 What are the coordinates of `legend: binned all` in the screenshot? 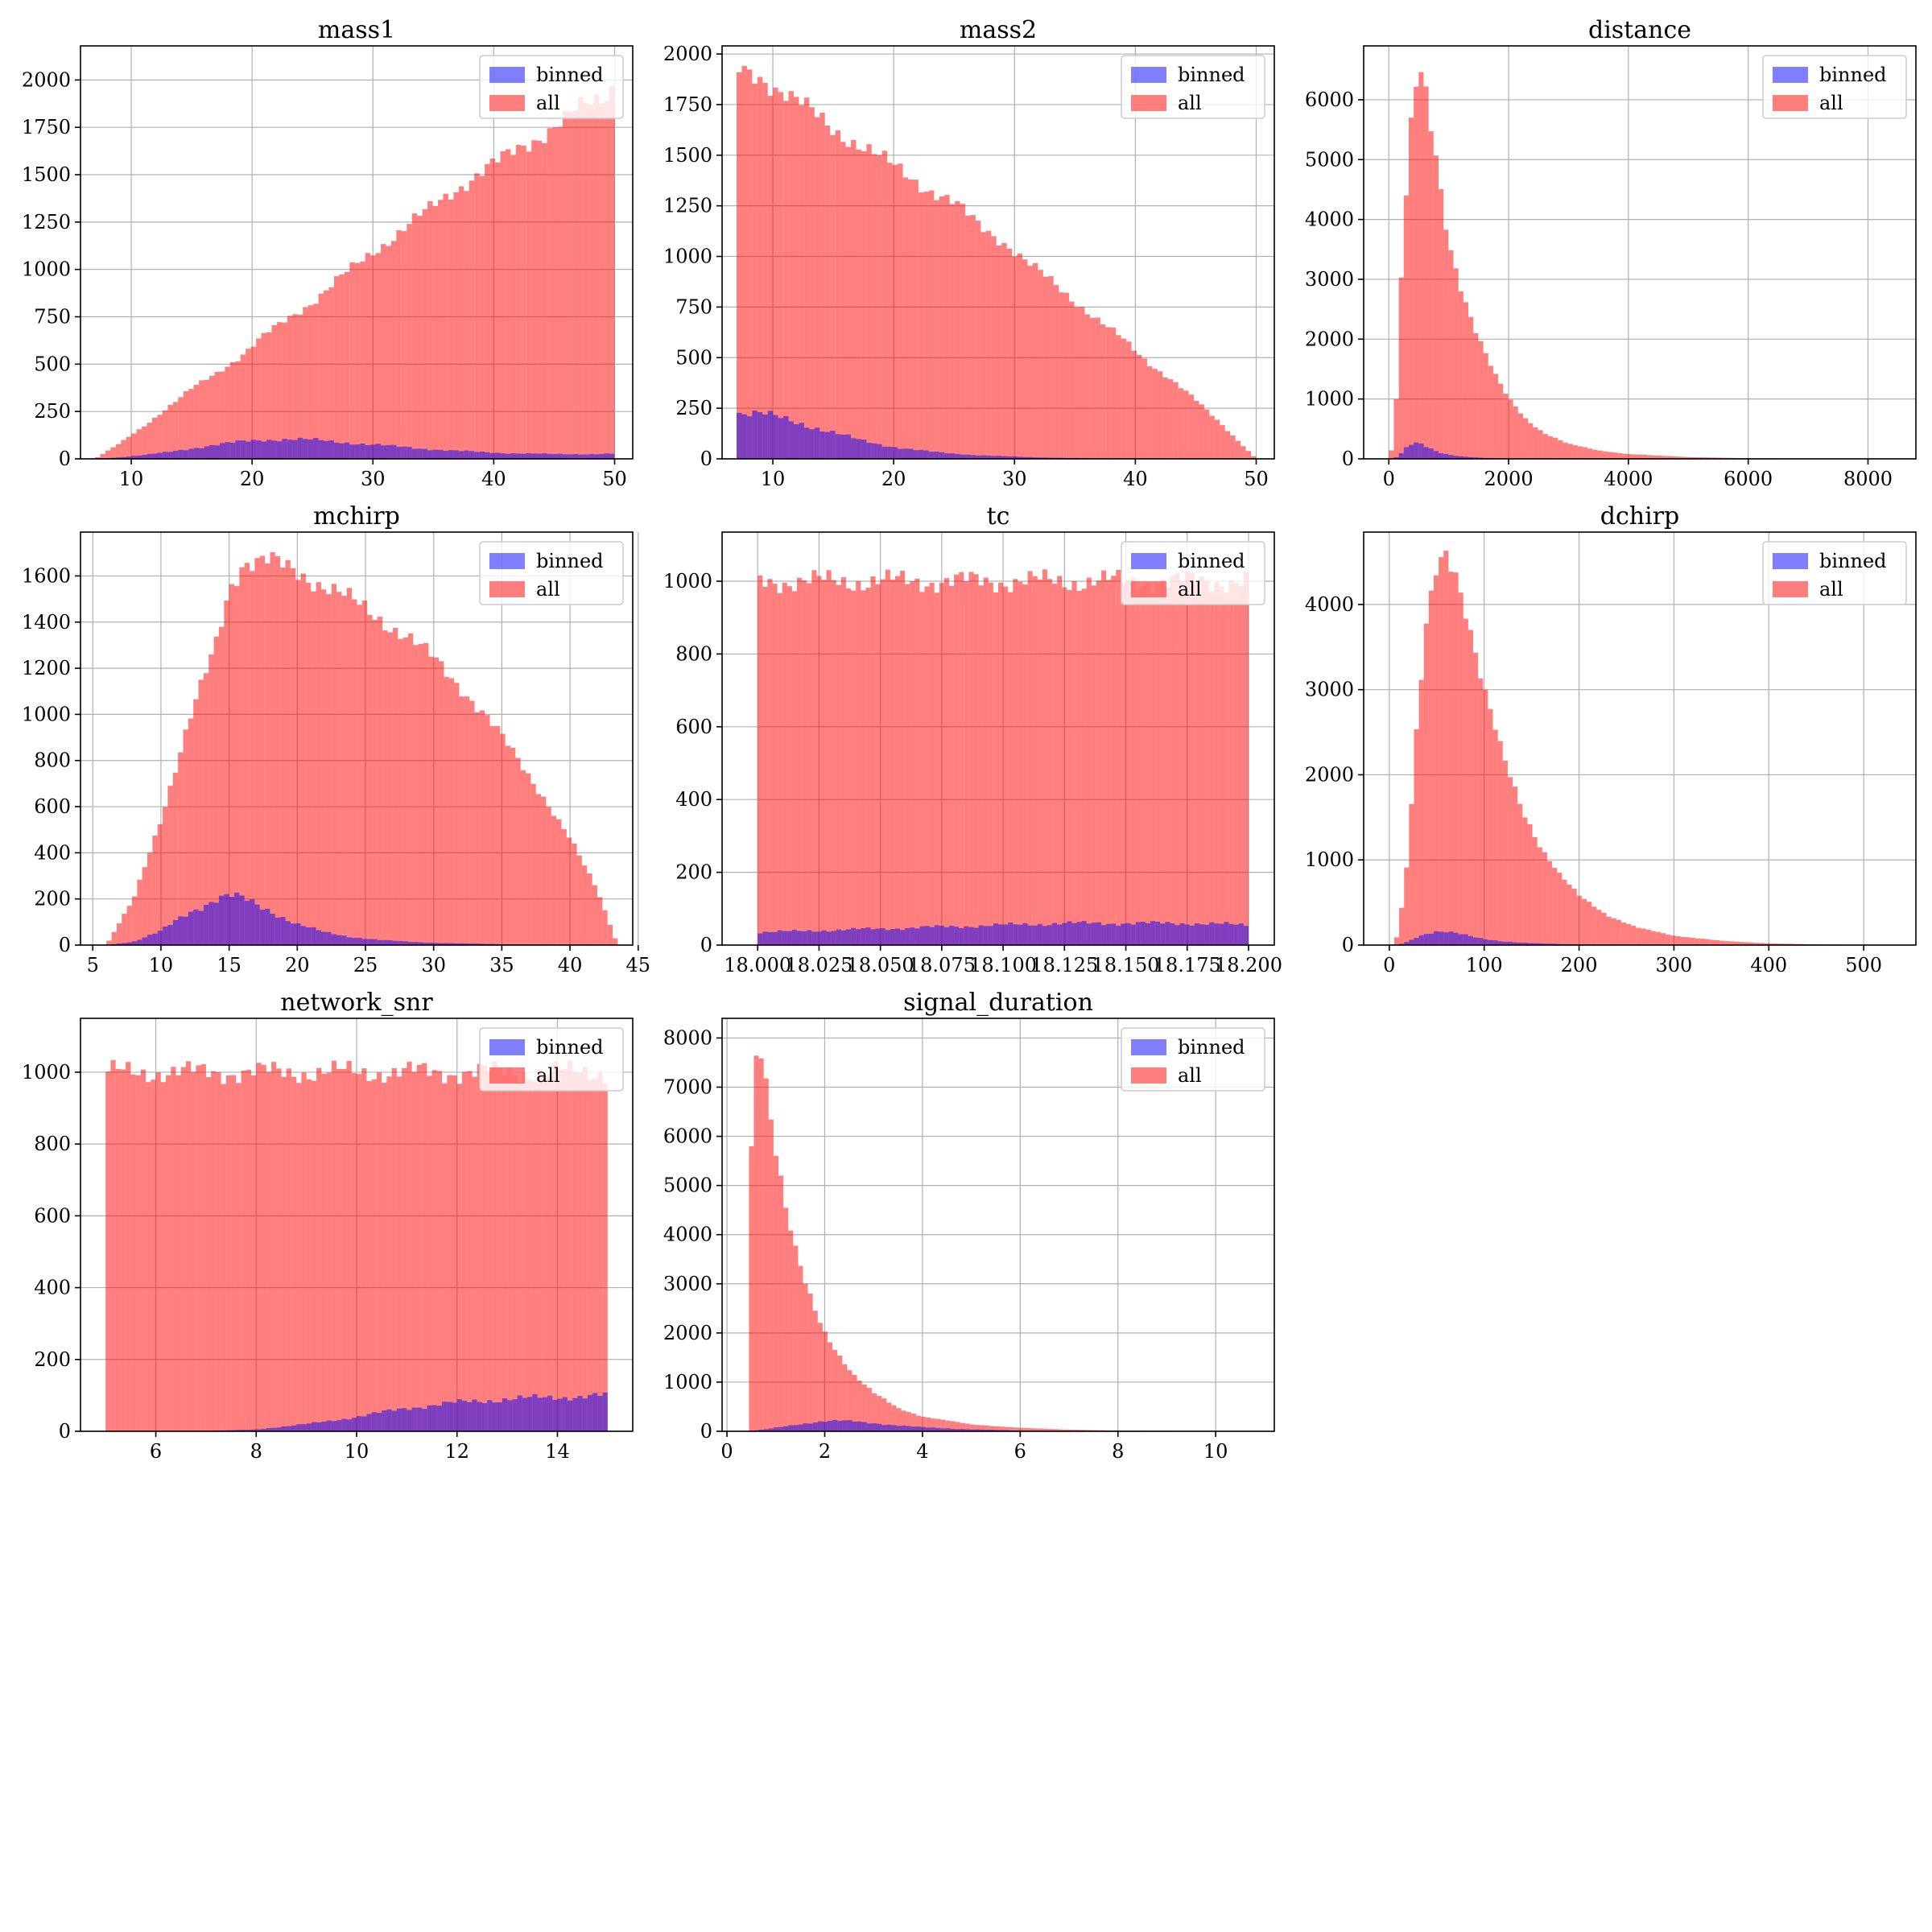 It's located at (551, 1059).